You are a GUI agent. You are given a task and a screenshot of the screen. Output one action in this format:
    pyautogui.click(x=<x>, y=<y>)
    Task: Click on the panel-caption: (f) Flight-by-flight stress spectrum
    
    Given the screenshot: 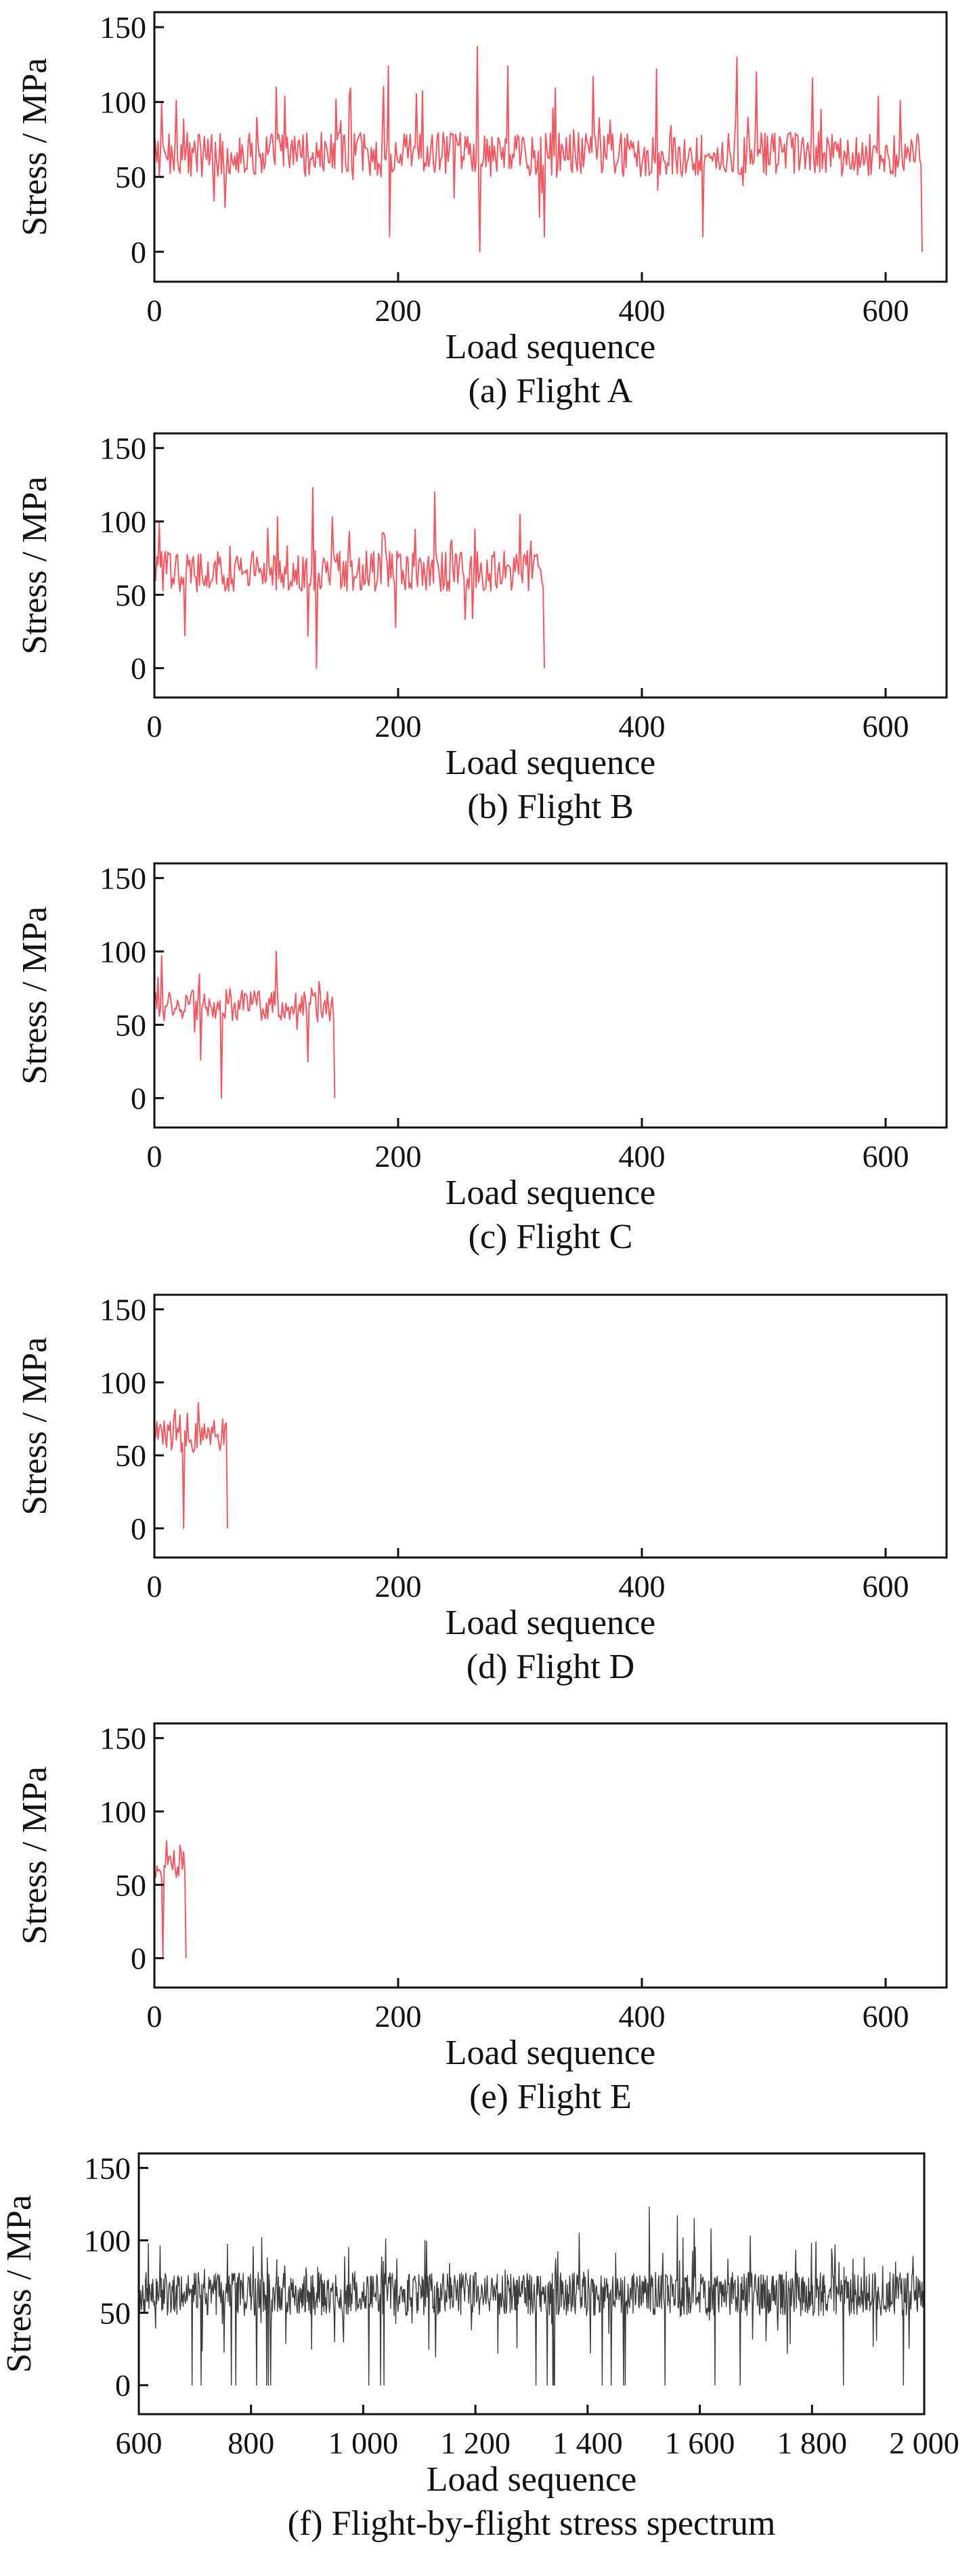 What is the action you would take?
    pyautogui.click(x=532, y=2523)
    